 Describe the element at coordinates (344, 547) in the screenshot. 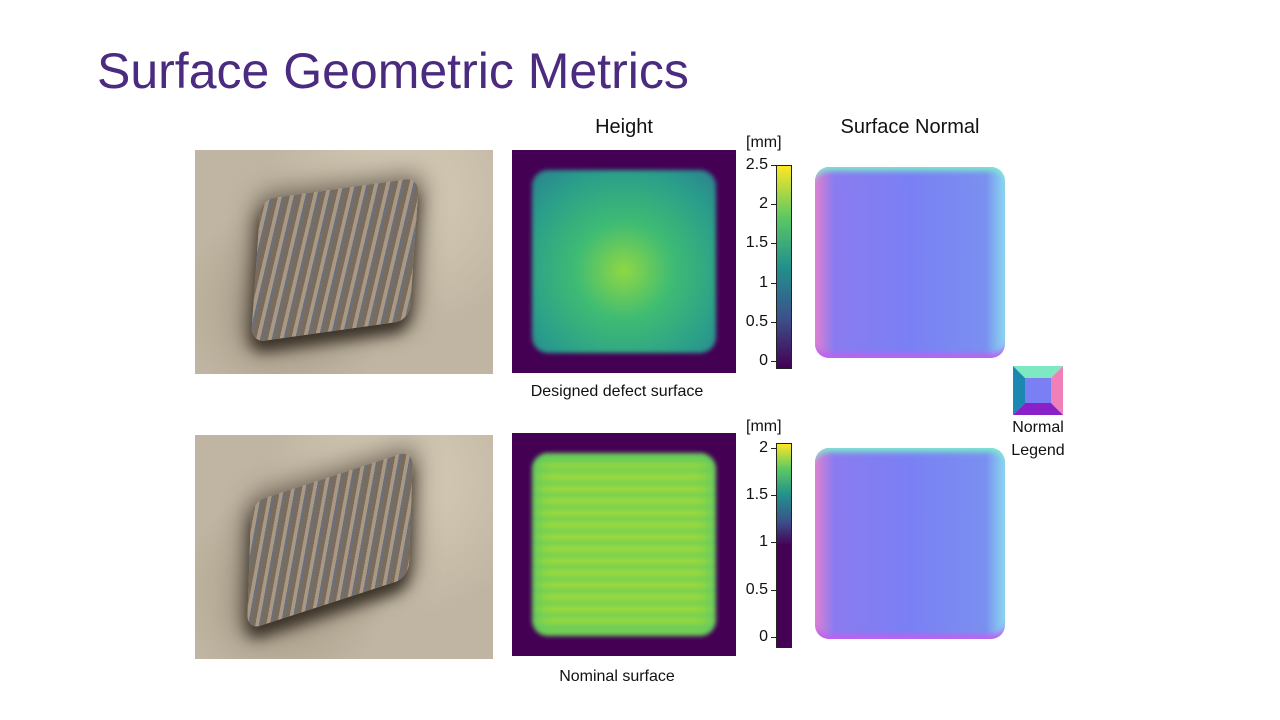

I see `nominal-sample-photo` at that location.